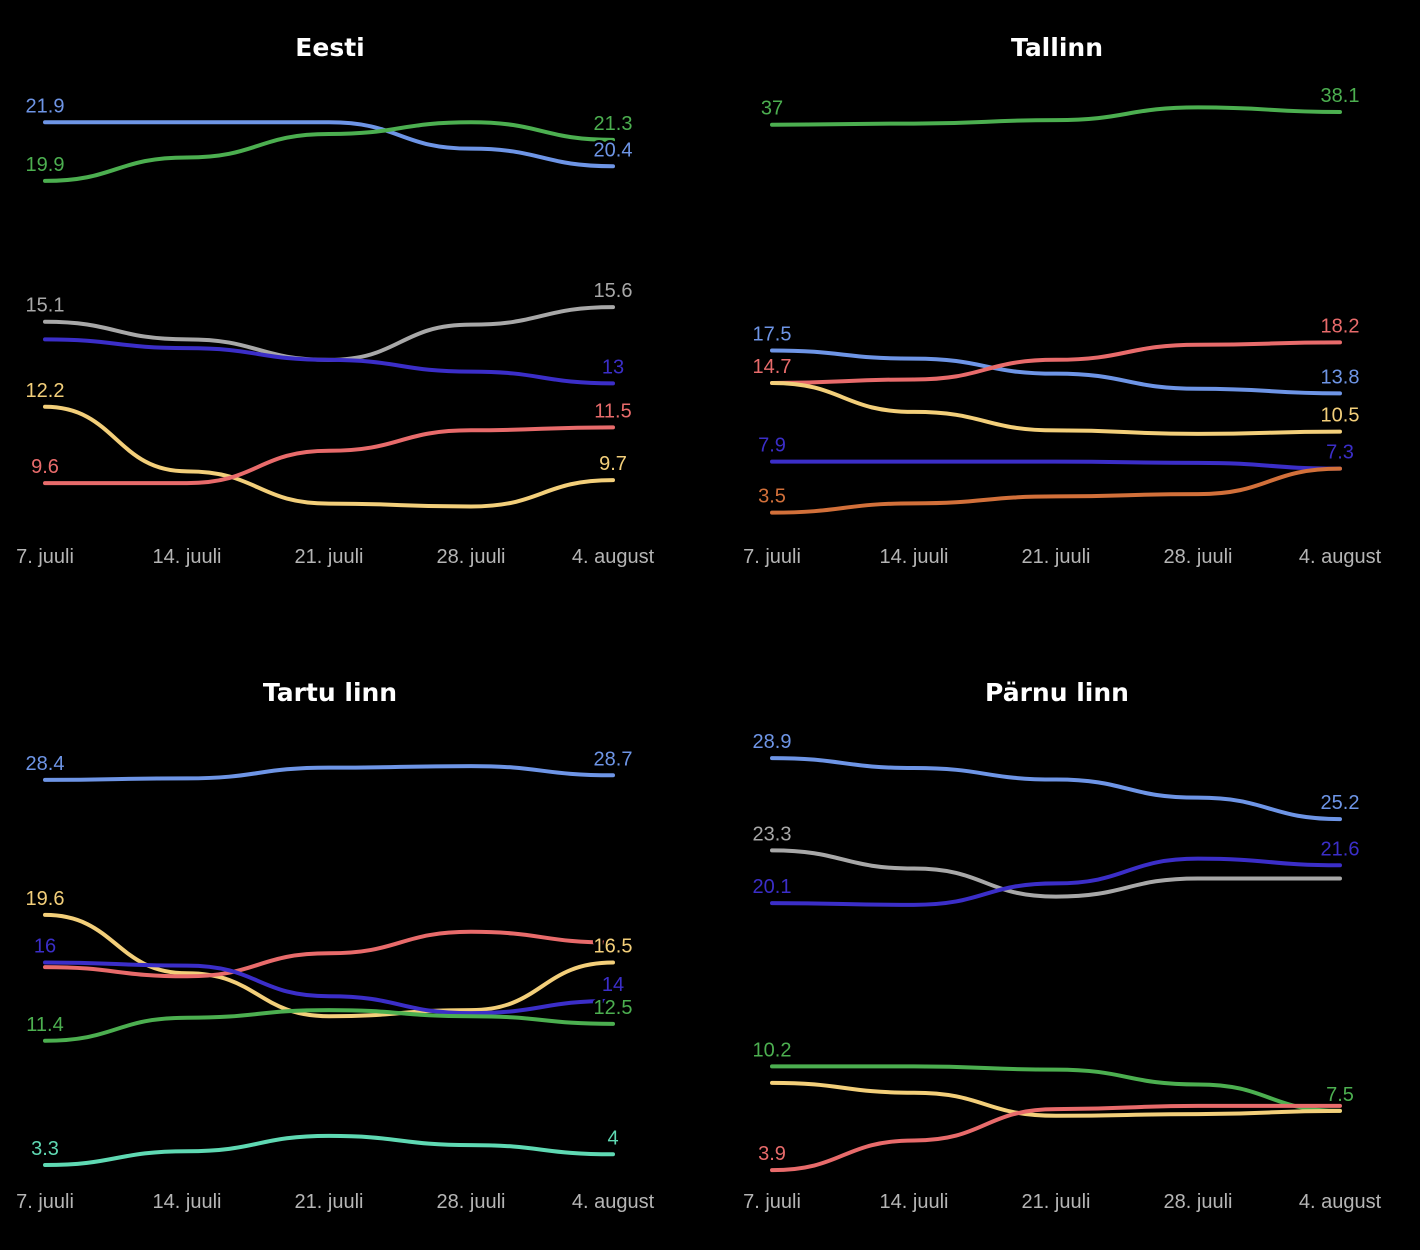 The height and width of the screenshot is (1250, 1420). I want to click on chart-title: Pärnu linn, so click(1057, 692).